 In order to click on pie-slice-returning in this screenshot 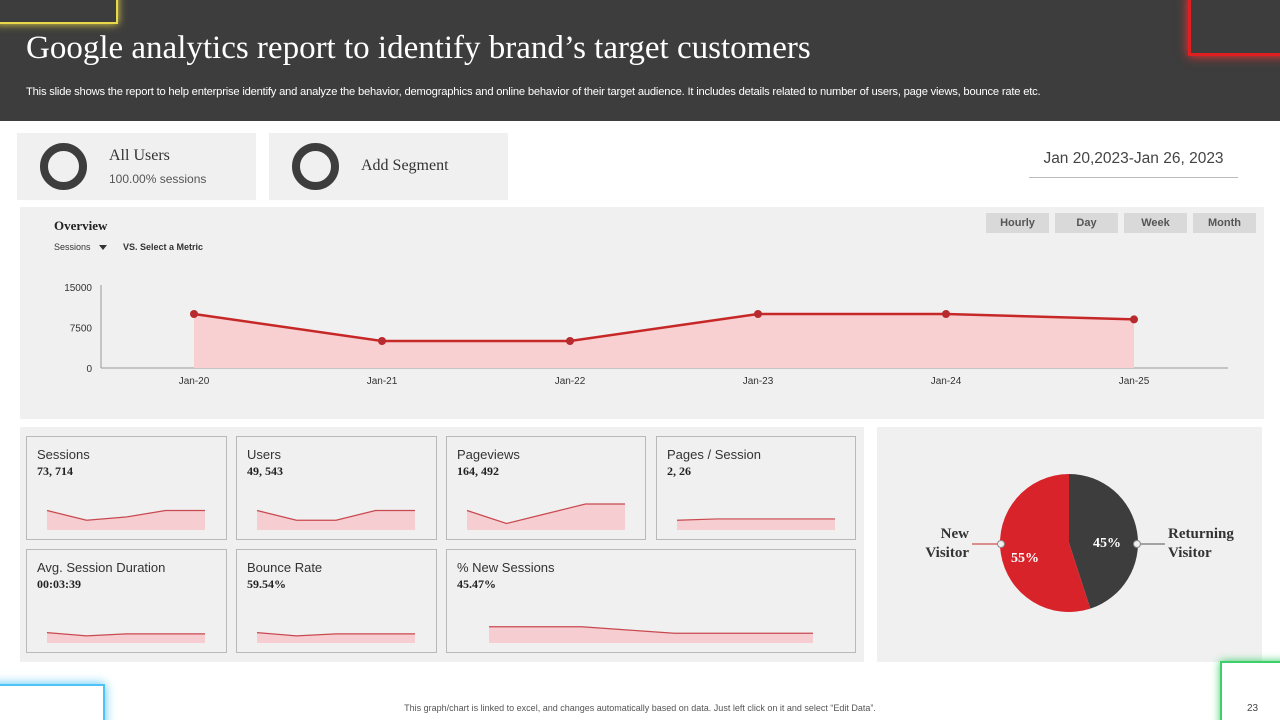, I will do `click(1103, 541)`.